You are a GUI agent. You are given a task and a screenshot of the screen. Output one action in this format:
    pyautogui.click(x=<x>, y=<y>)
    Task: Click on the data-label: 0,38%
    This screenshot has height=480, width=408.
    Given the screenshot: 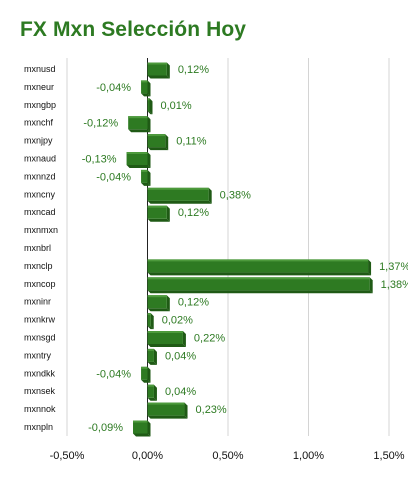 What is the action you would take?
    pyautogui.click(x=235, y=195)
    